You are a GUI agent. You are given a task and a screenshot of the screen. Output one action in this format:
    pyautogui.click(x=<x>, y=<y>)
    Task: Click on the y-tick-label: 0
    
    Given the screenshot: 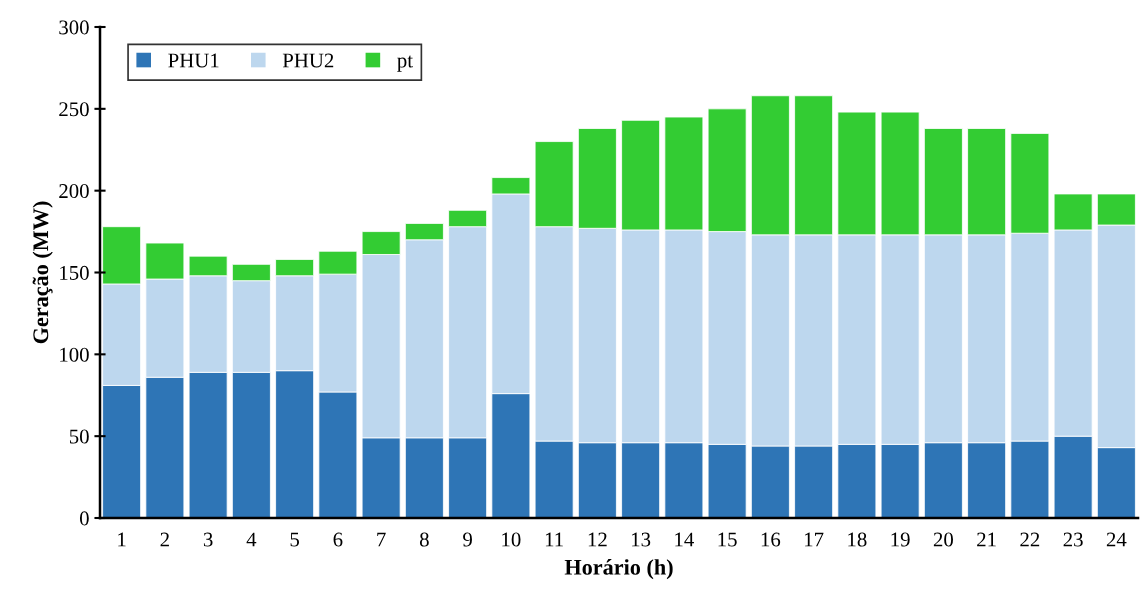 What is the action you would take?
    pyautogui.click(x=84, y=518)
    